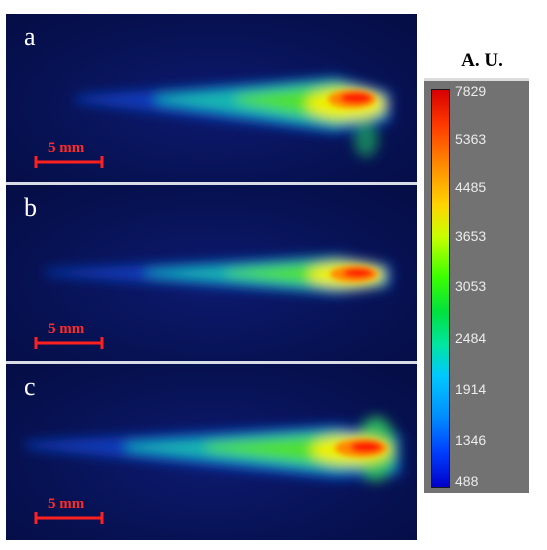 Image resolution: width=547 pixels, height=550 pixels. I want to click on colorbar-title: A. U., so click(482, 60).